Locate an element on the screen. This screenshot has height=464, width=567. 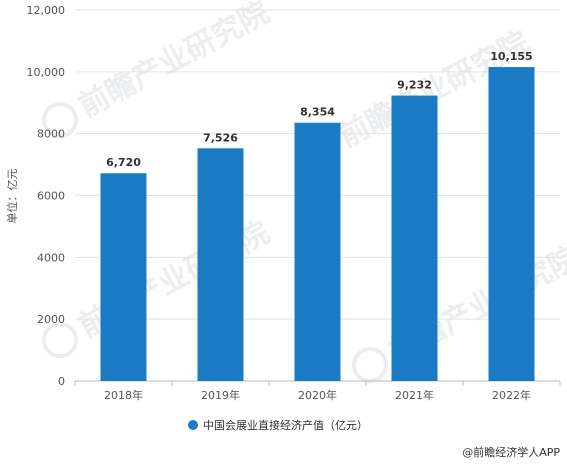
credit-text: @前瞻经济学人APP is located at coordinates (511, 452).